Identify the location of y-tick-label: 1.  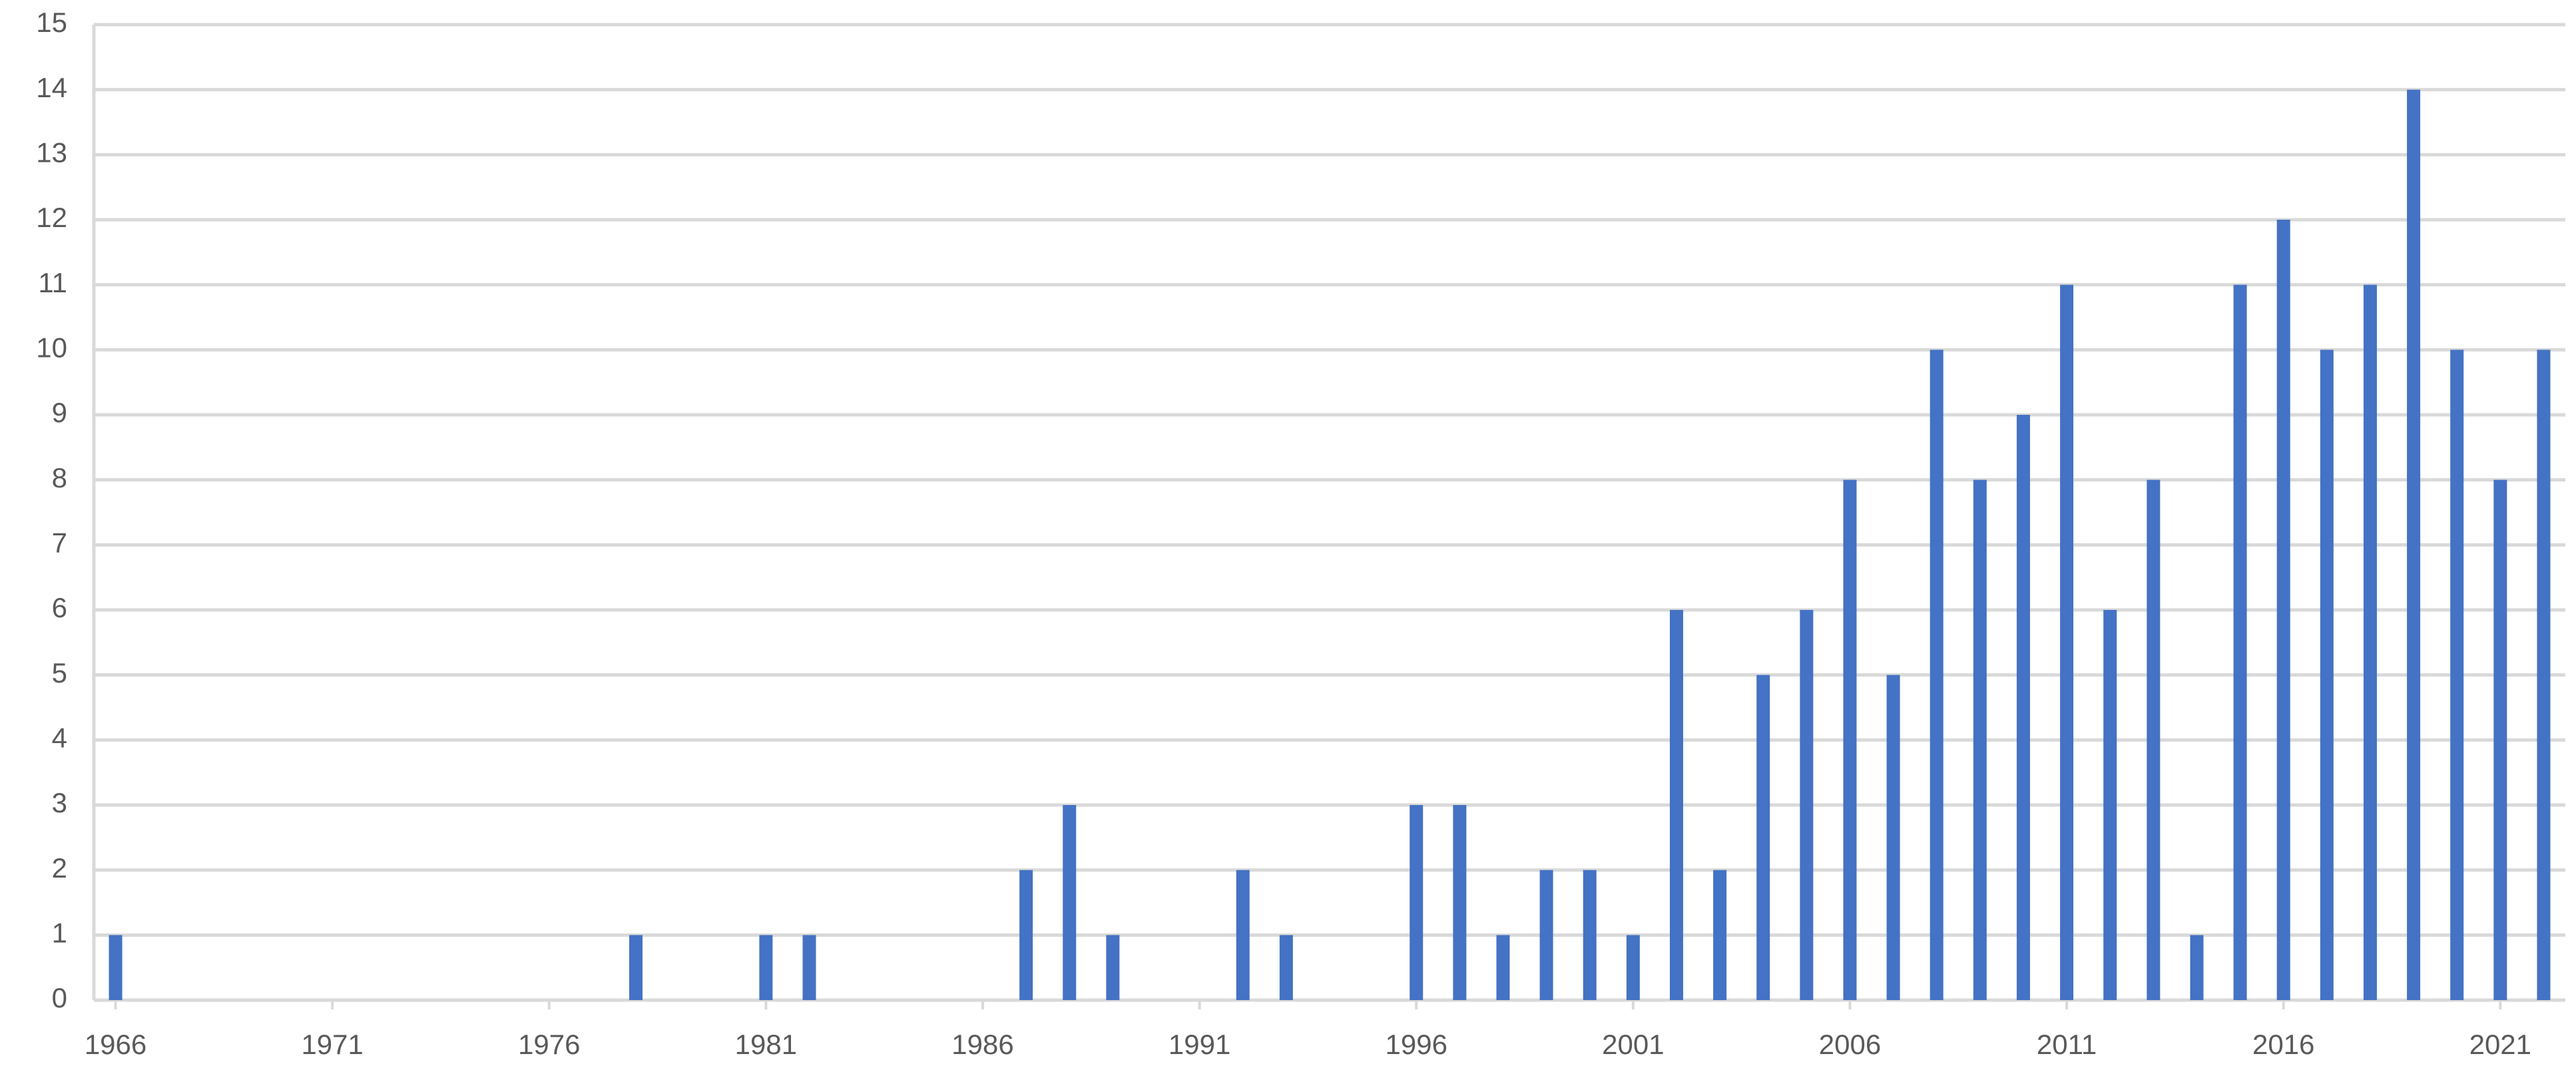
(59, 933).